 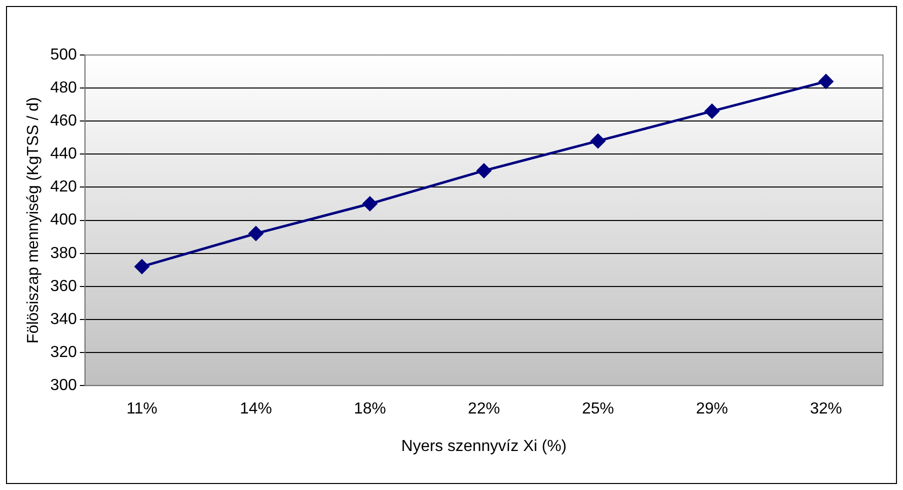 What do you see at coordinates (598, 409) in the screenshot?
I see `x-tick-label: 25%` at bounding box center [598, 409].